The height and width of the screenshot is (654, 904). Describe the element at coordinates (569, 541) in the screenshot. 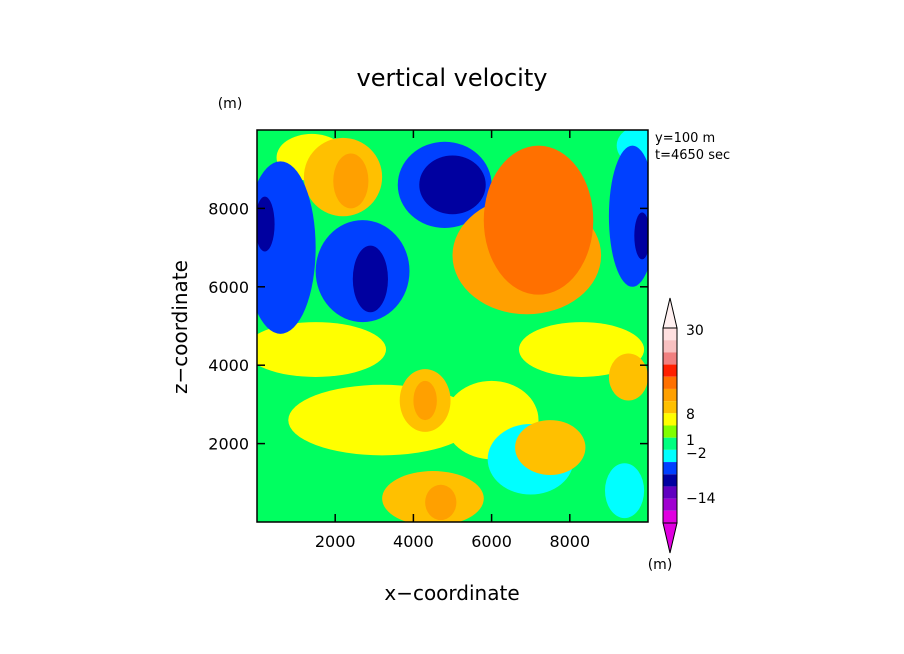

I see `x-tick-label: 8000` at that location.